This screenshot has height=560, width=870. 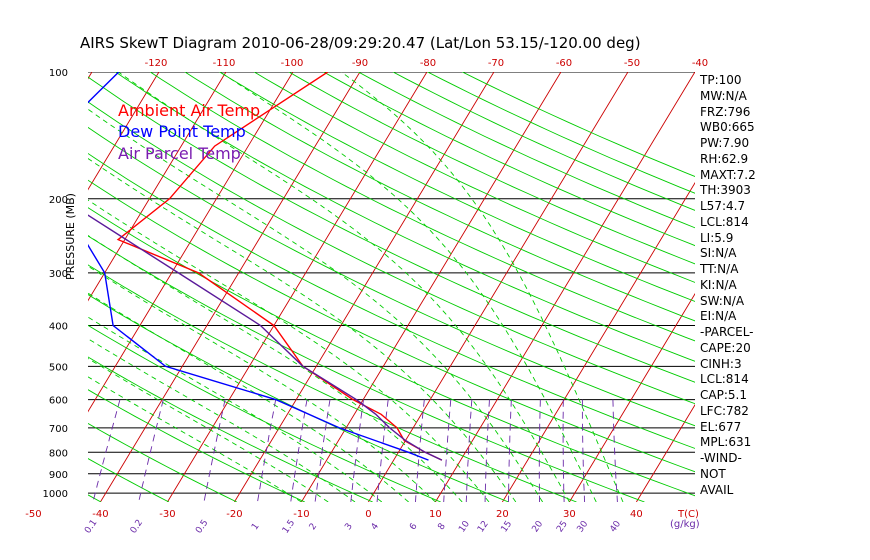 I want to click on stats-item: L57:4.7, so click(x=723, y=206).